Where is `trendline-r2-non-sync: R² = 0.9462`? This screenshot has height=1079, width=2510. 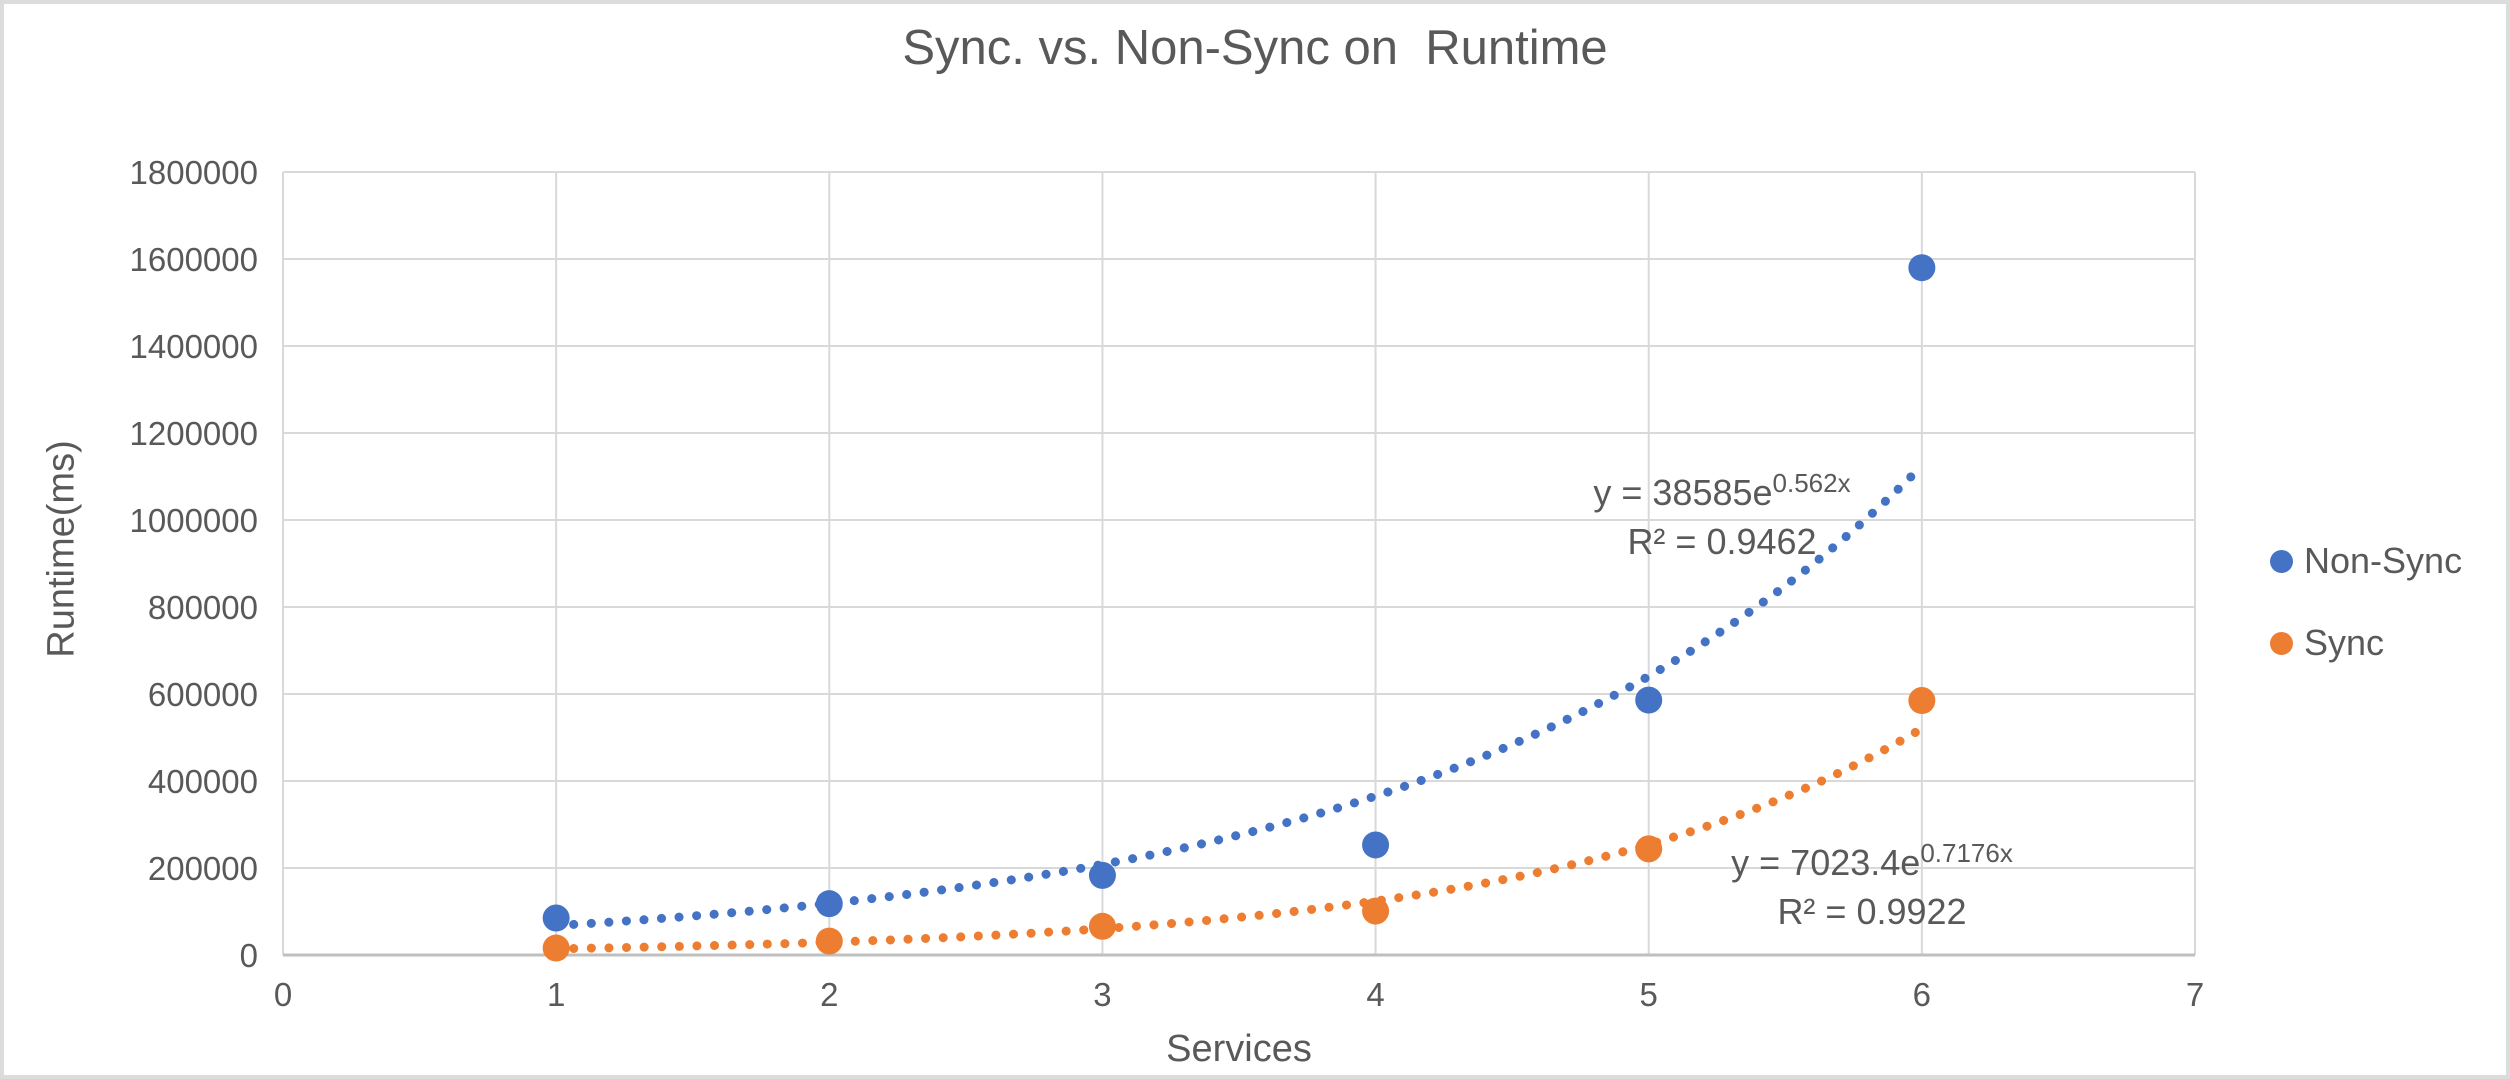 trendline-r2-non-sync: R² = 0.9462 is located at coordinates (1722, 541).